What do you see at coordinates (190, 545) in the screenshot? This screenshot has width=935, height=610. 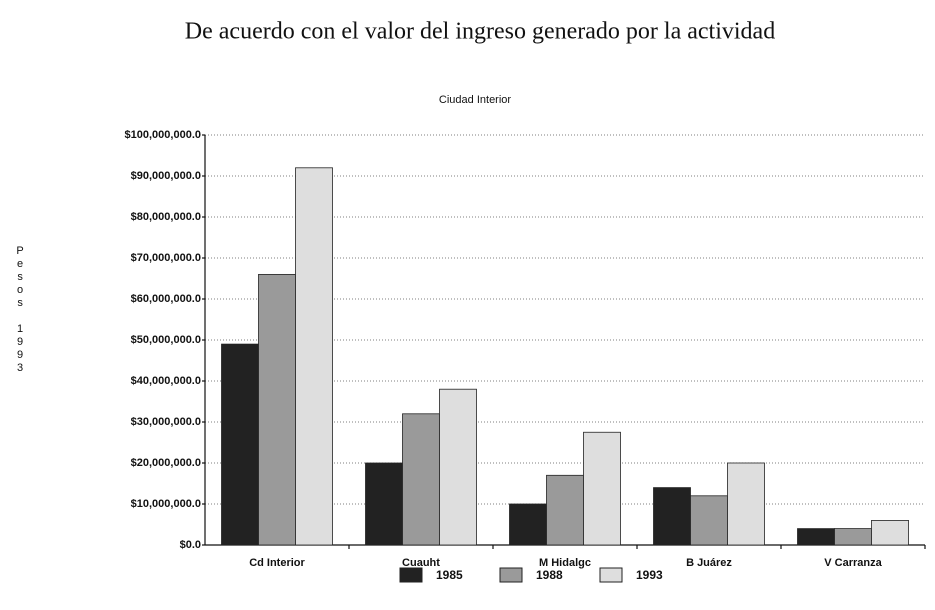 I see `y-tick-label: $0.0` at bounding box center [190, 545].